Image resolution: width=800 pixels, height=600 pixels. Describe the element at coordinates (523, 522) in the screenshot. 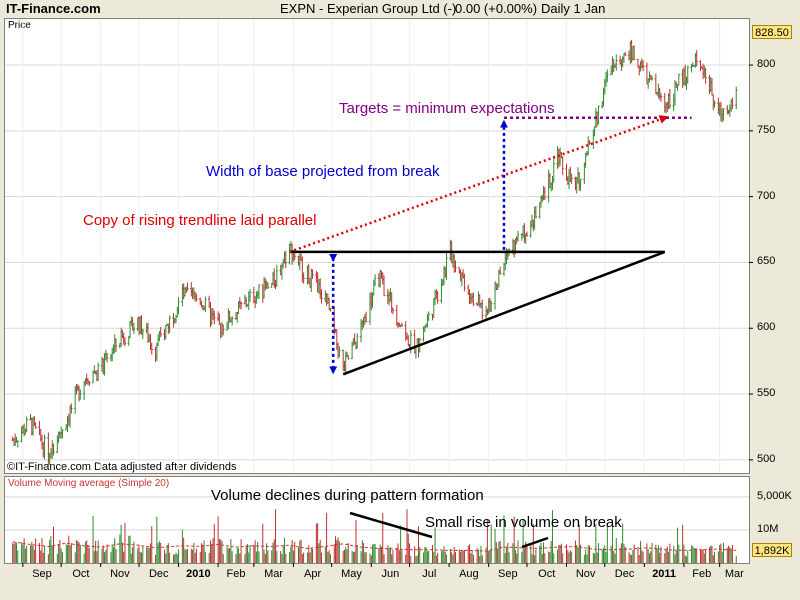

I see `annotation-small-rise: Small rise in volume on break` at that location.